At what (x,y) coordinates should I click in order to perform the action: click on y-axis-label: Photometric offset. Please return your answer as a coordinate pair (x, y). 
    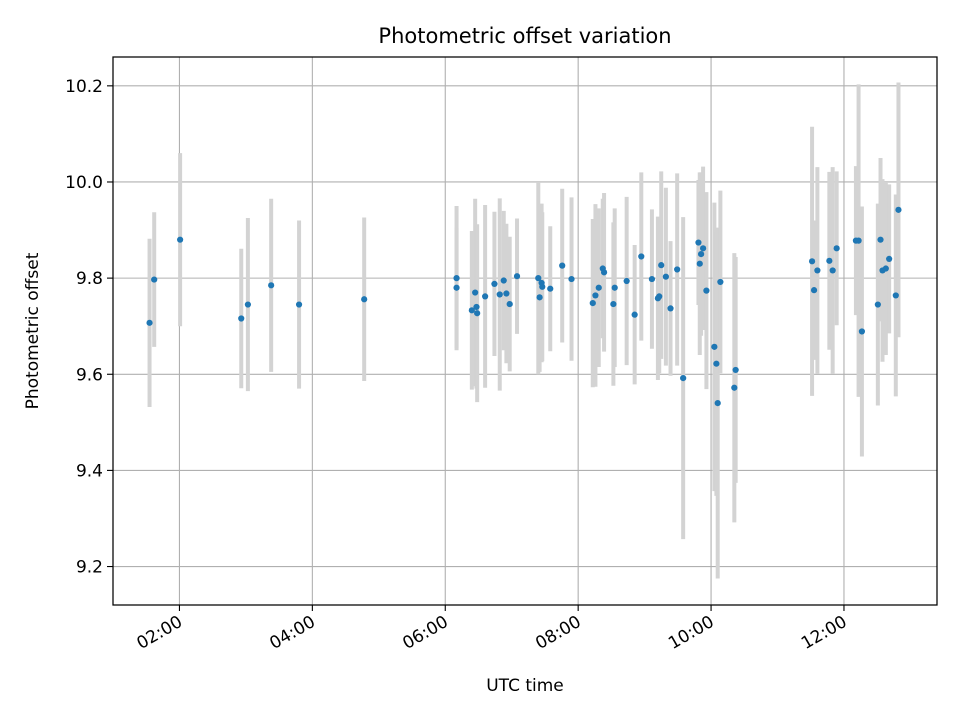
    Looking at the image, I should click on (33, 330).